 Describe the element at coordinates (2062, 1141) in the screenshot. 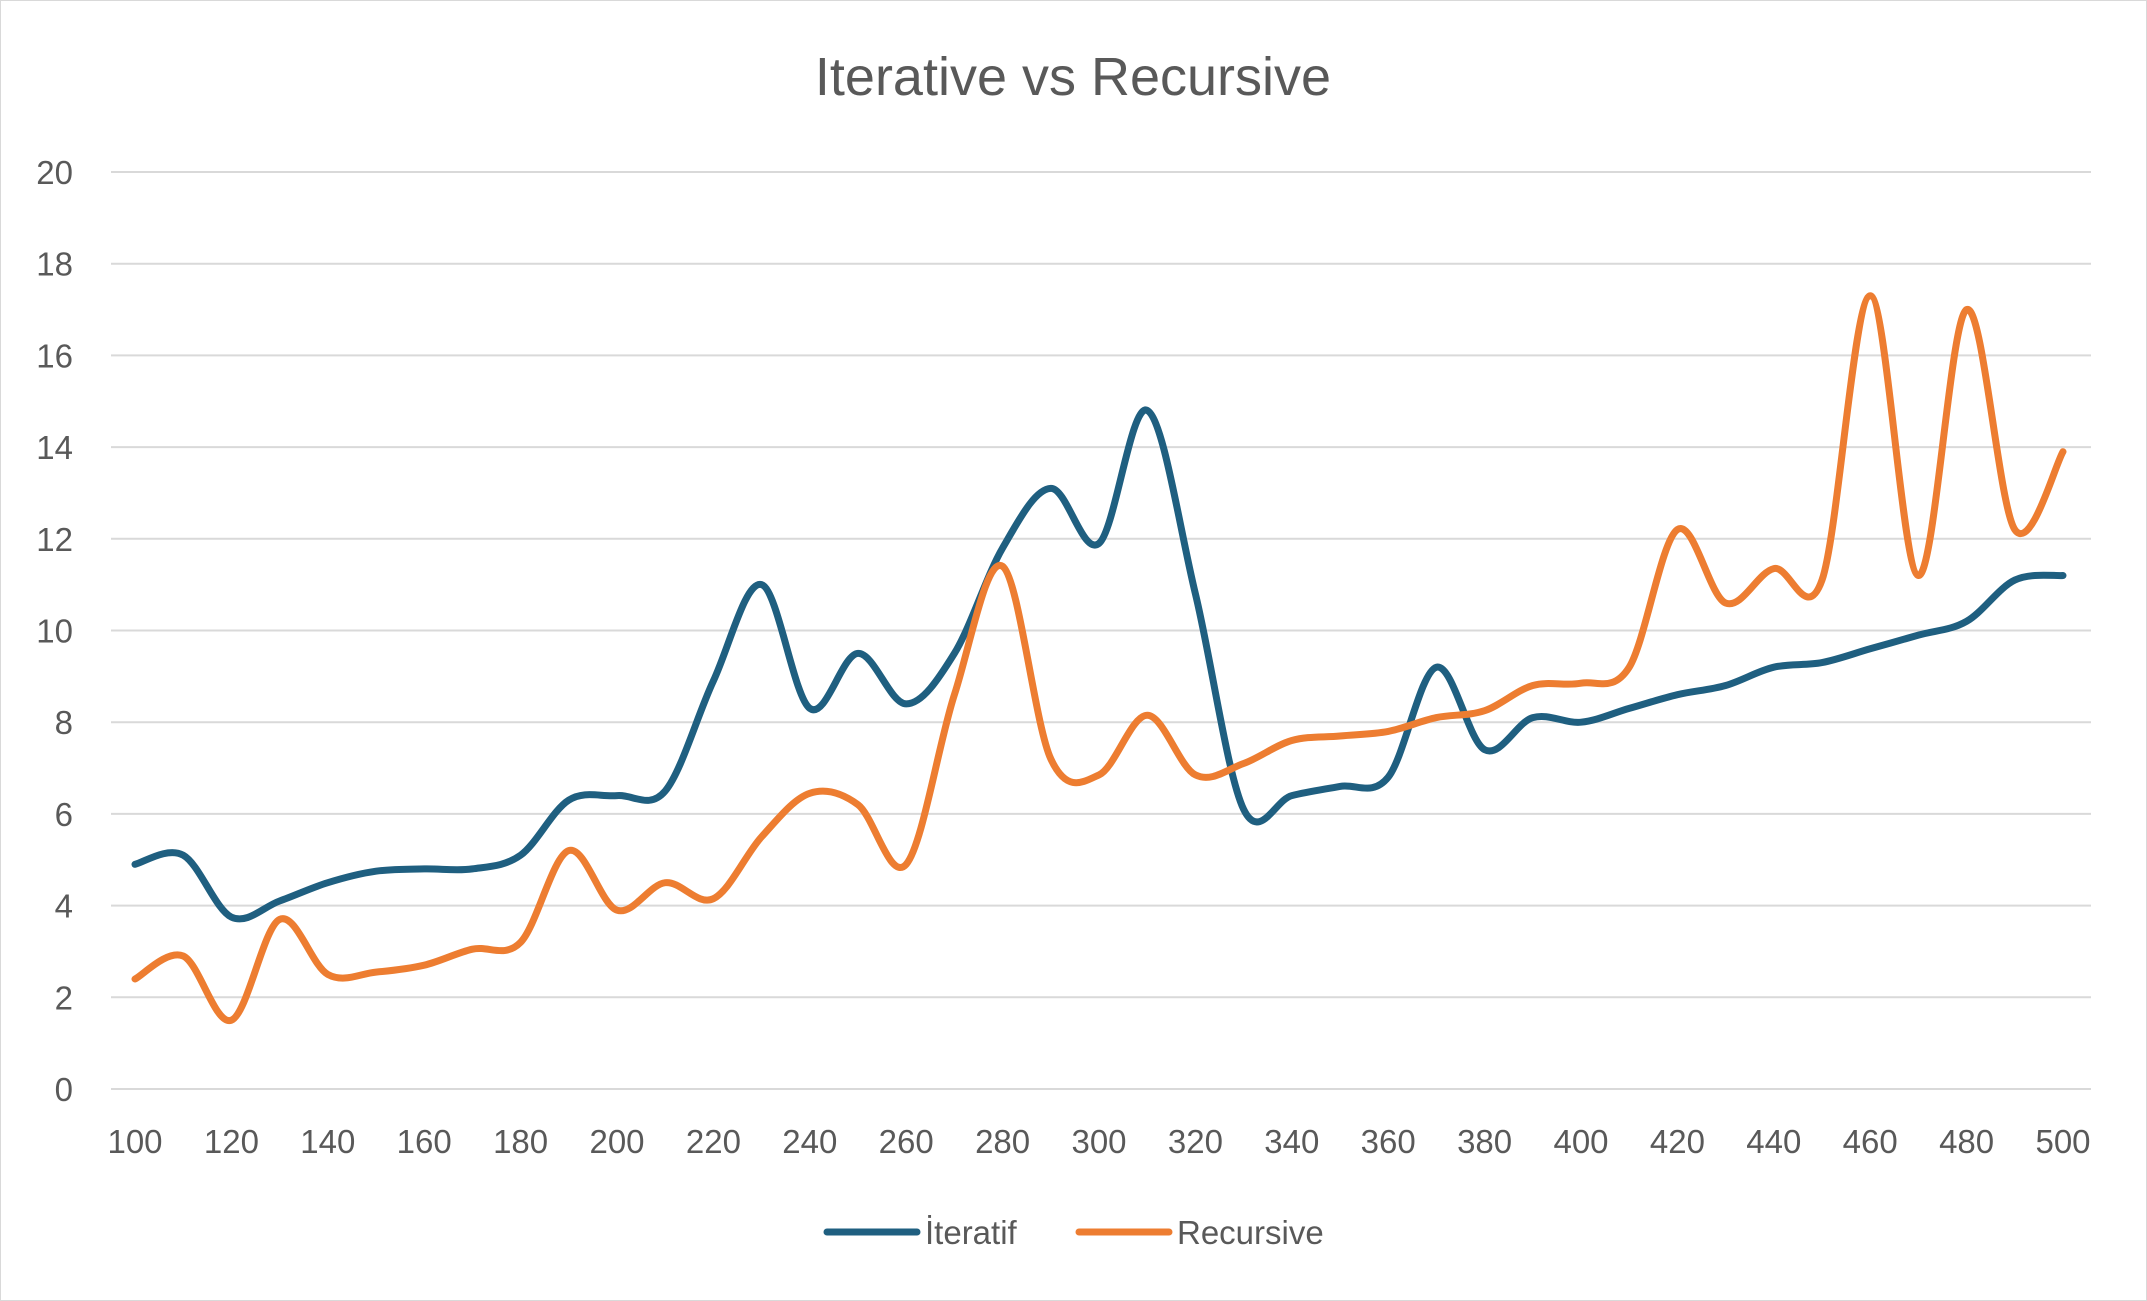

I see `x-tick-label: 500` at that location.